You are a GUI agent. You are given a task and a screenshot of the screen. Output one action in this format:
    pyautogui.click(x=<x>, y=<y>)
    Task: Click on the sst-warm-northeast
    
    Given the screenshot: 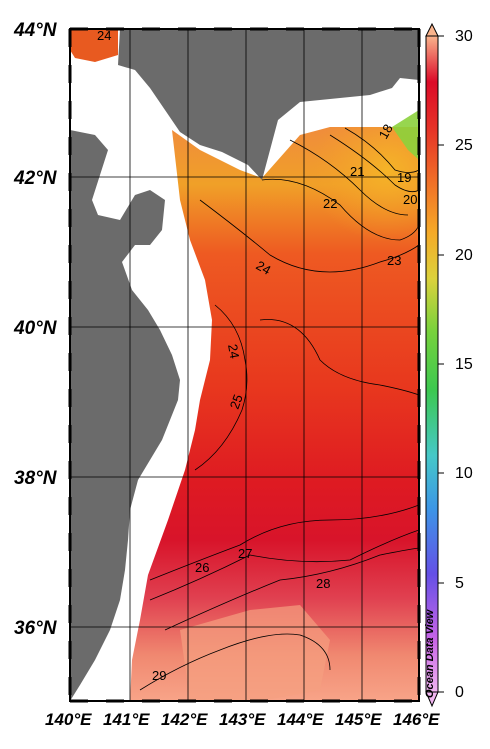 What is the action you would take?
    pyautogui.click(x=340, y=198)
    